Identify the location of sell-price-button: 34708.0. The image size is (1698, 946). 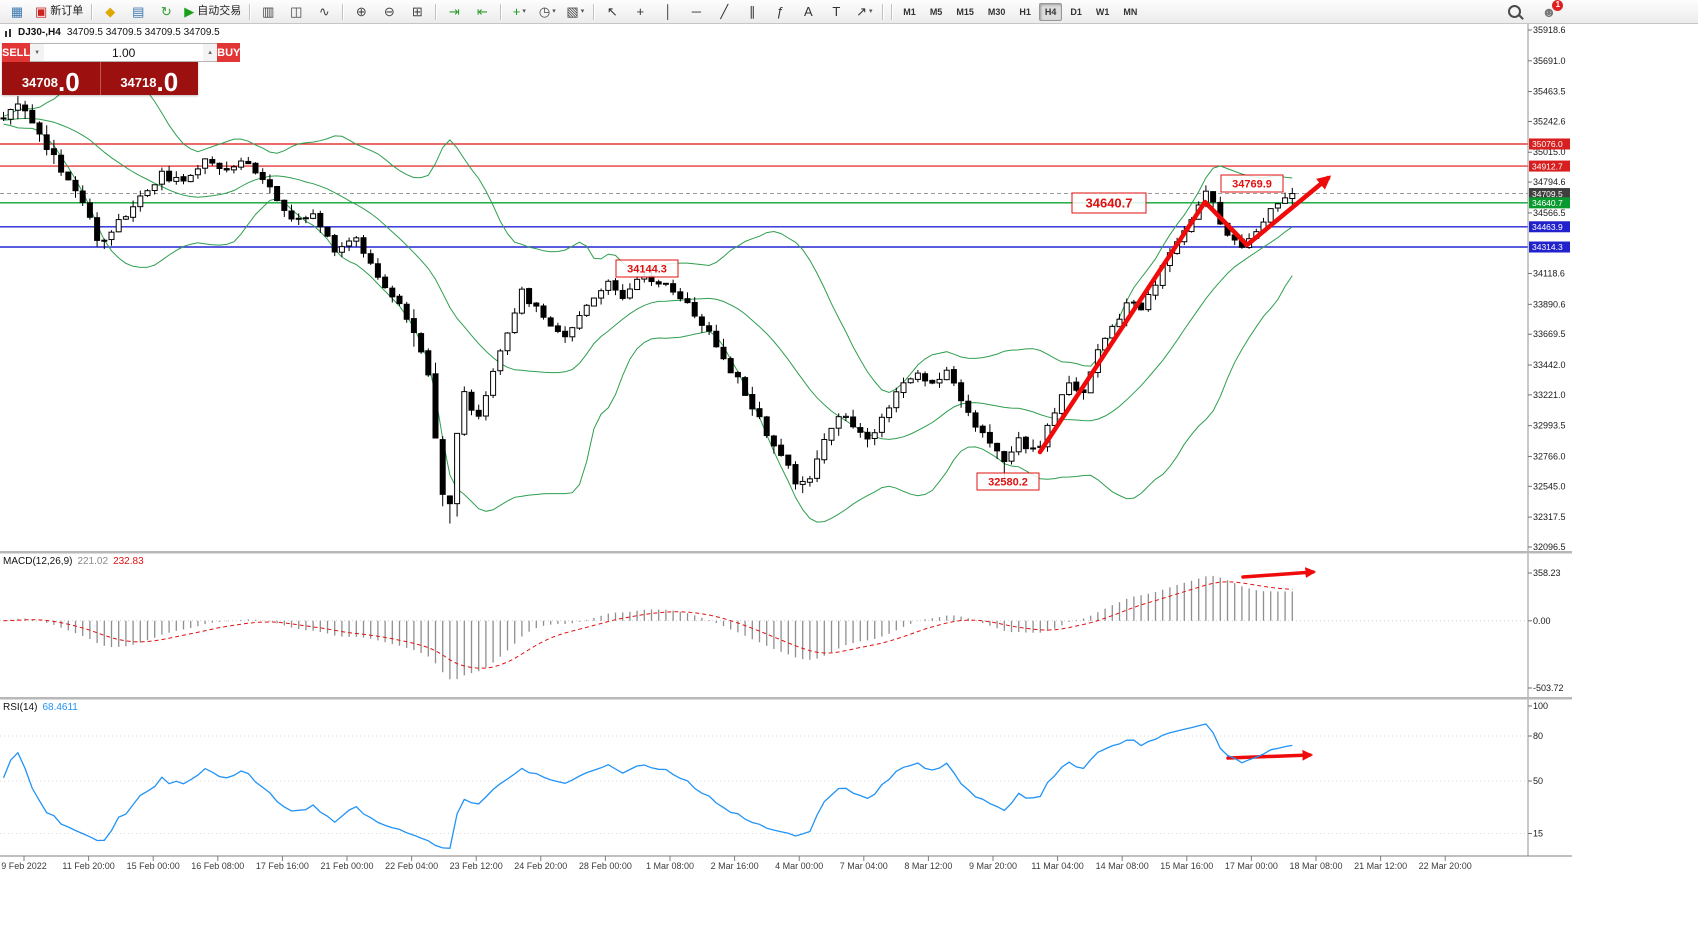
(51, 78).